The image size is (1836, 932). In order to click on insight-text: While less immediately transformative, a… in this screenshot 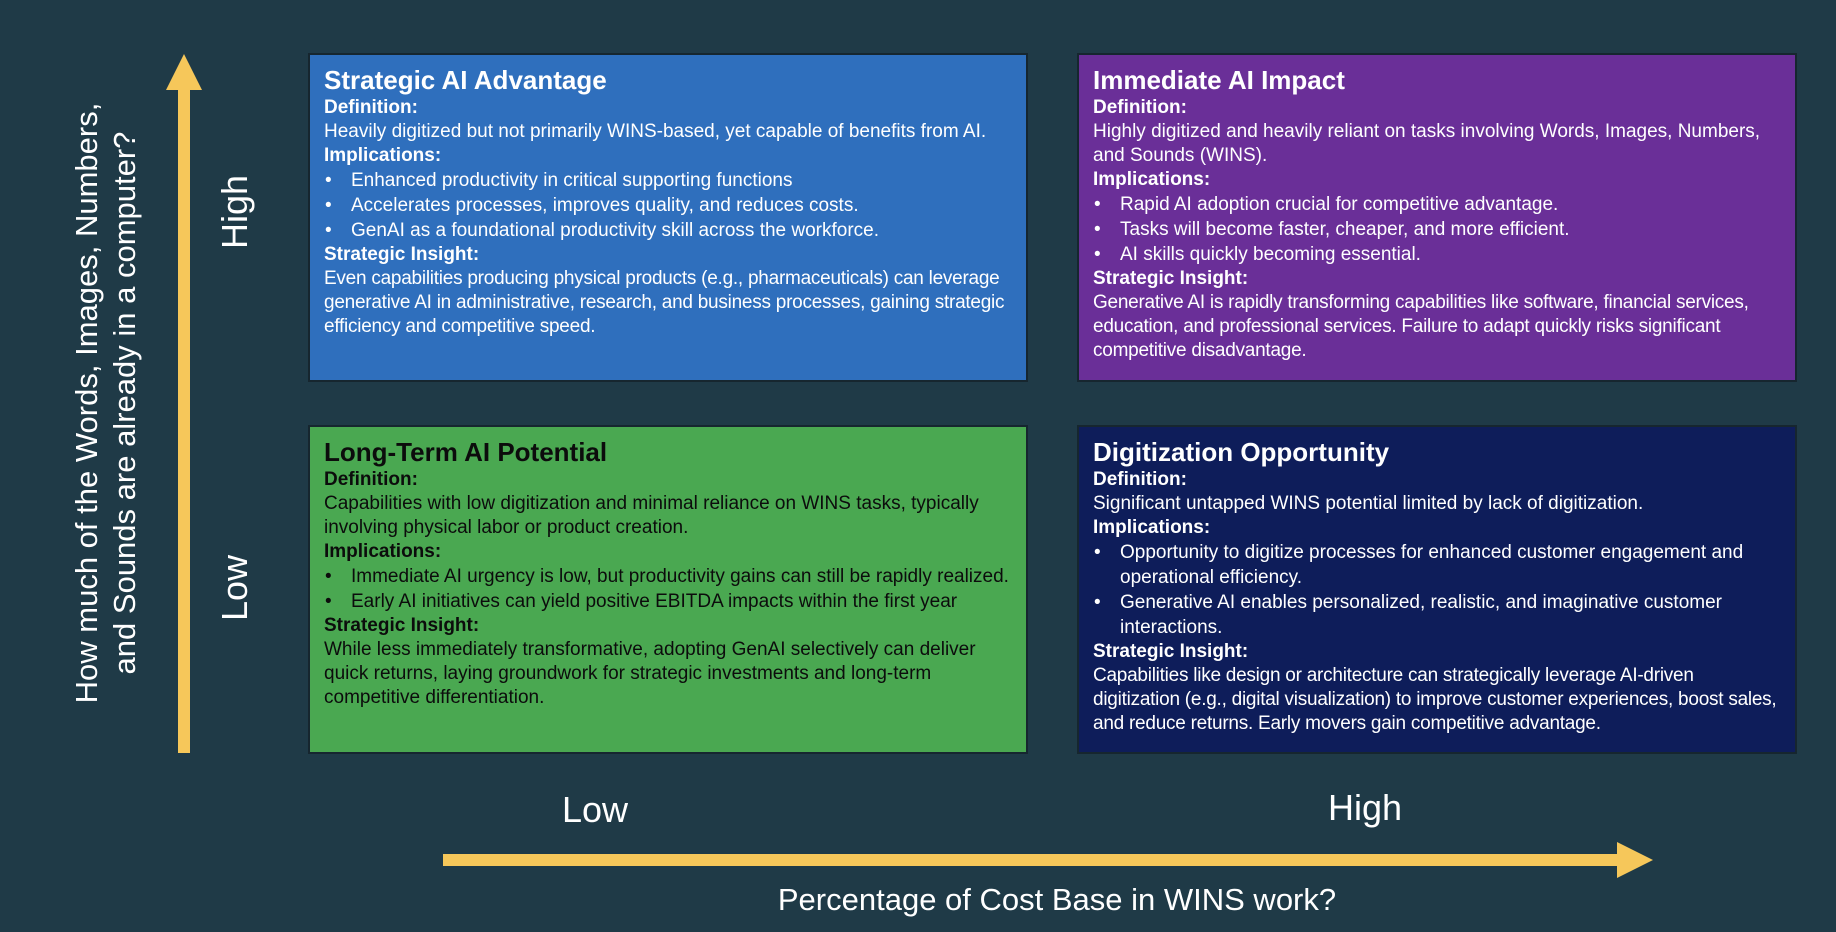, I will do `click(650, 673)`.